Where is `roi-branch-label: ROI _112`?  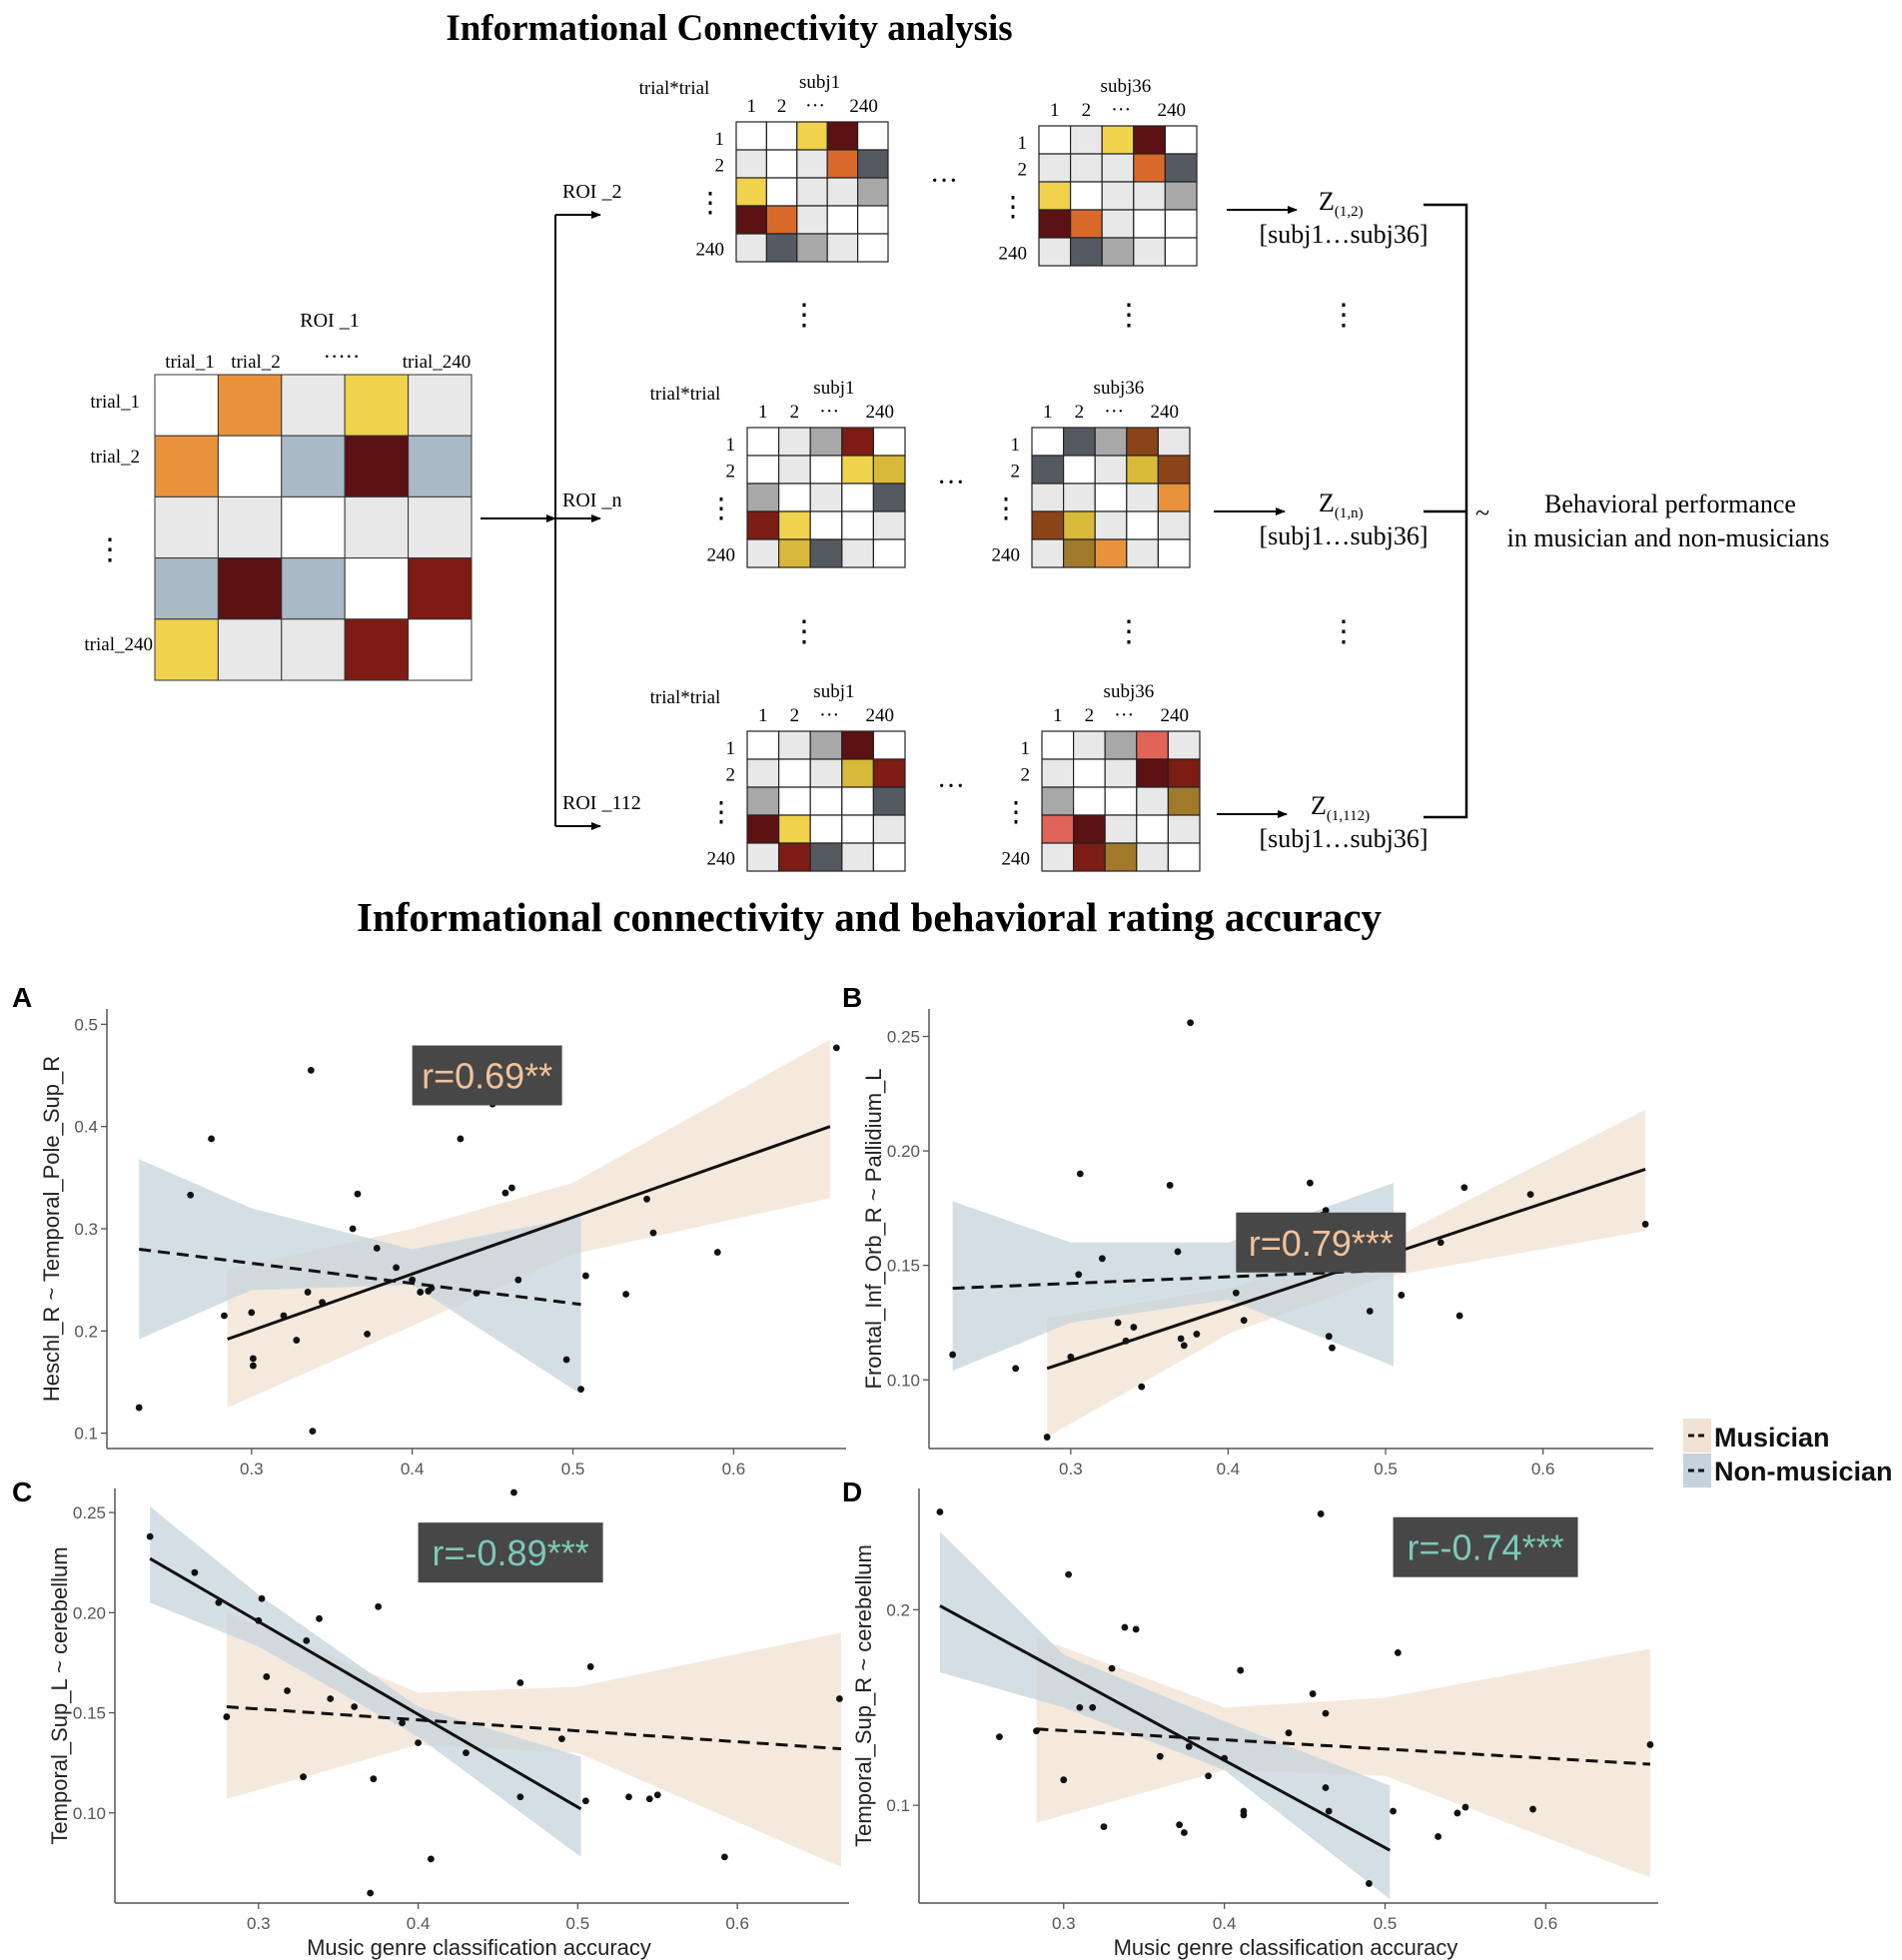
roi-branch-label: ROI _112 is located at coordinates (601, 803).